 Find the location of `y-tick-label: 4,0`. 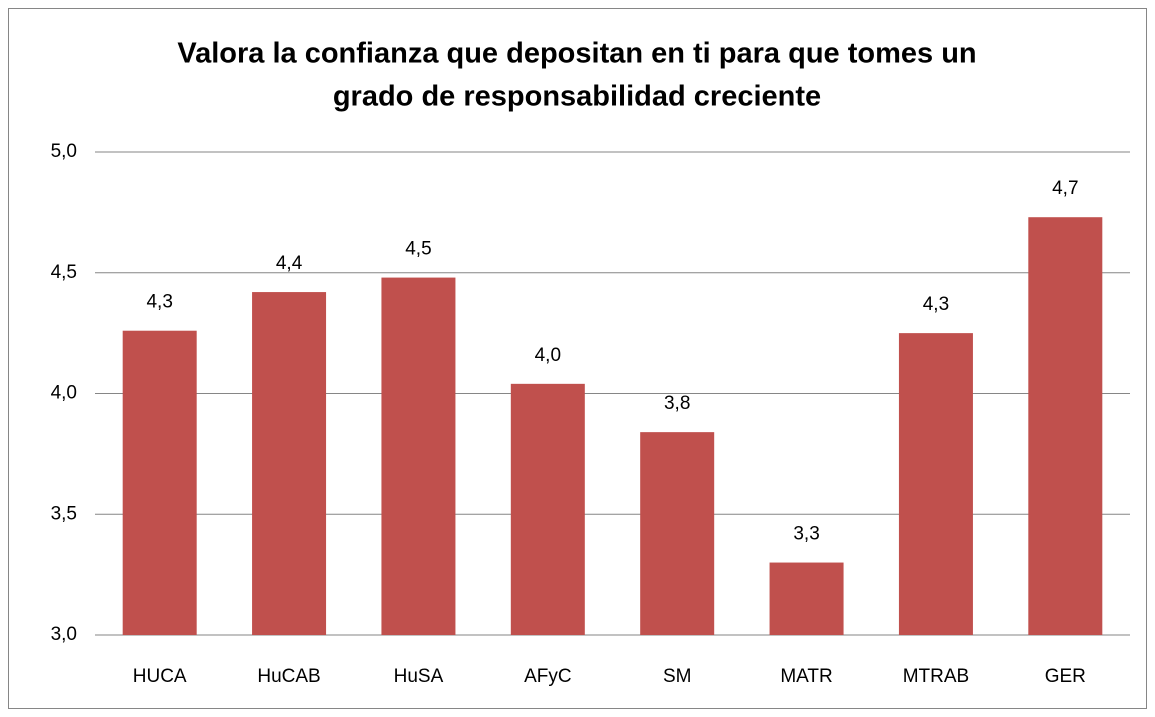

y-tick-label: 4,0 is located at coordinates (64, 393).